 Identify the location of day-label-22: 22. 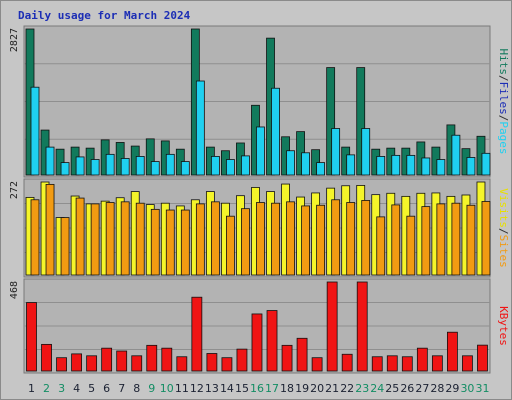
(347, 388).